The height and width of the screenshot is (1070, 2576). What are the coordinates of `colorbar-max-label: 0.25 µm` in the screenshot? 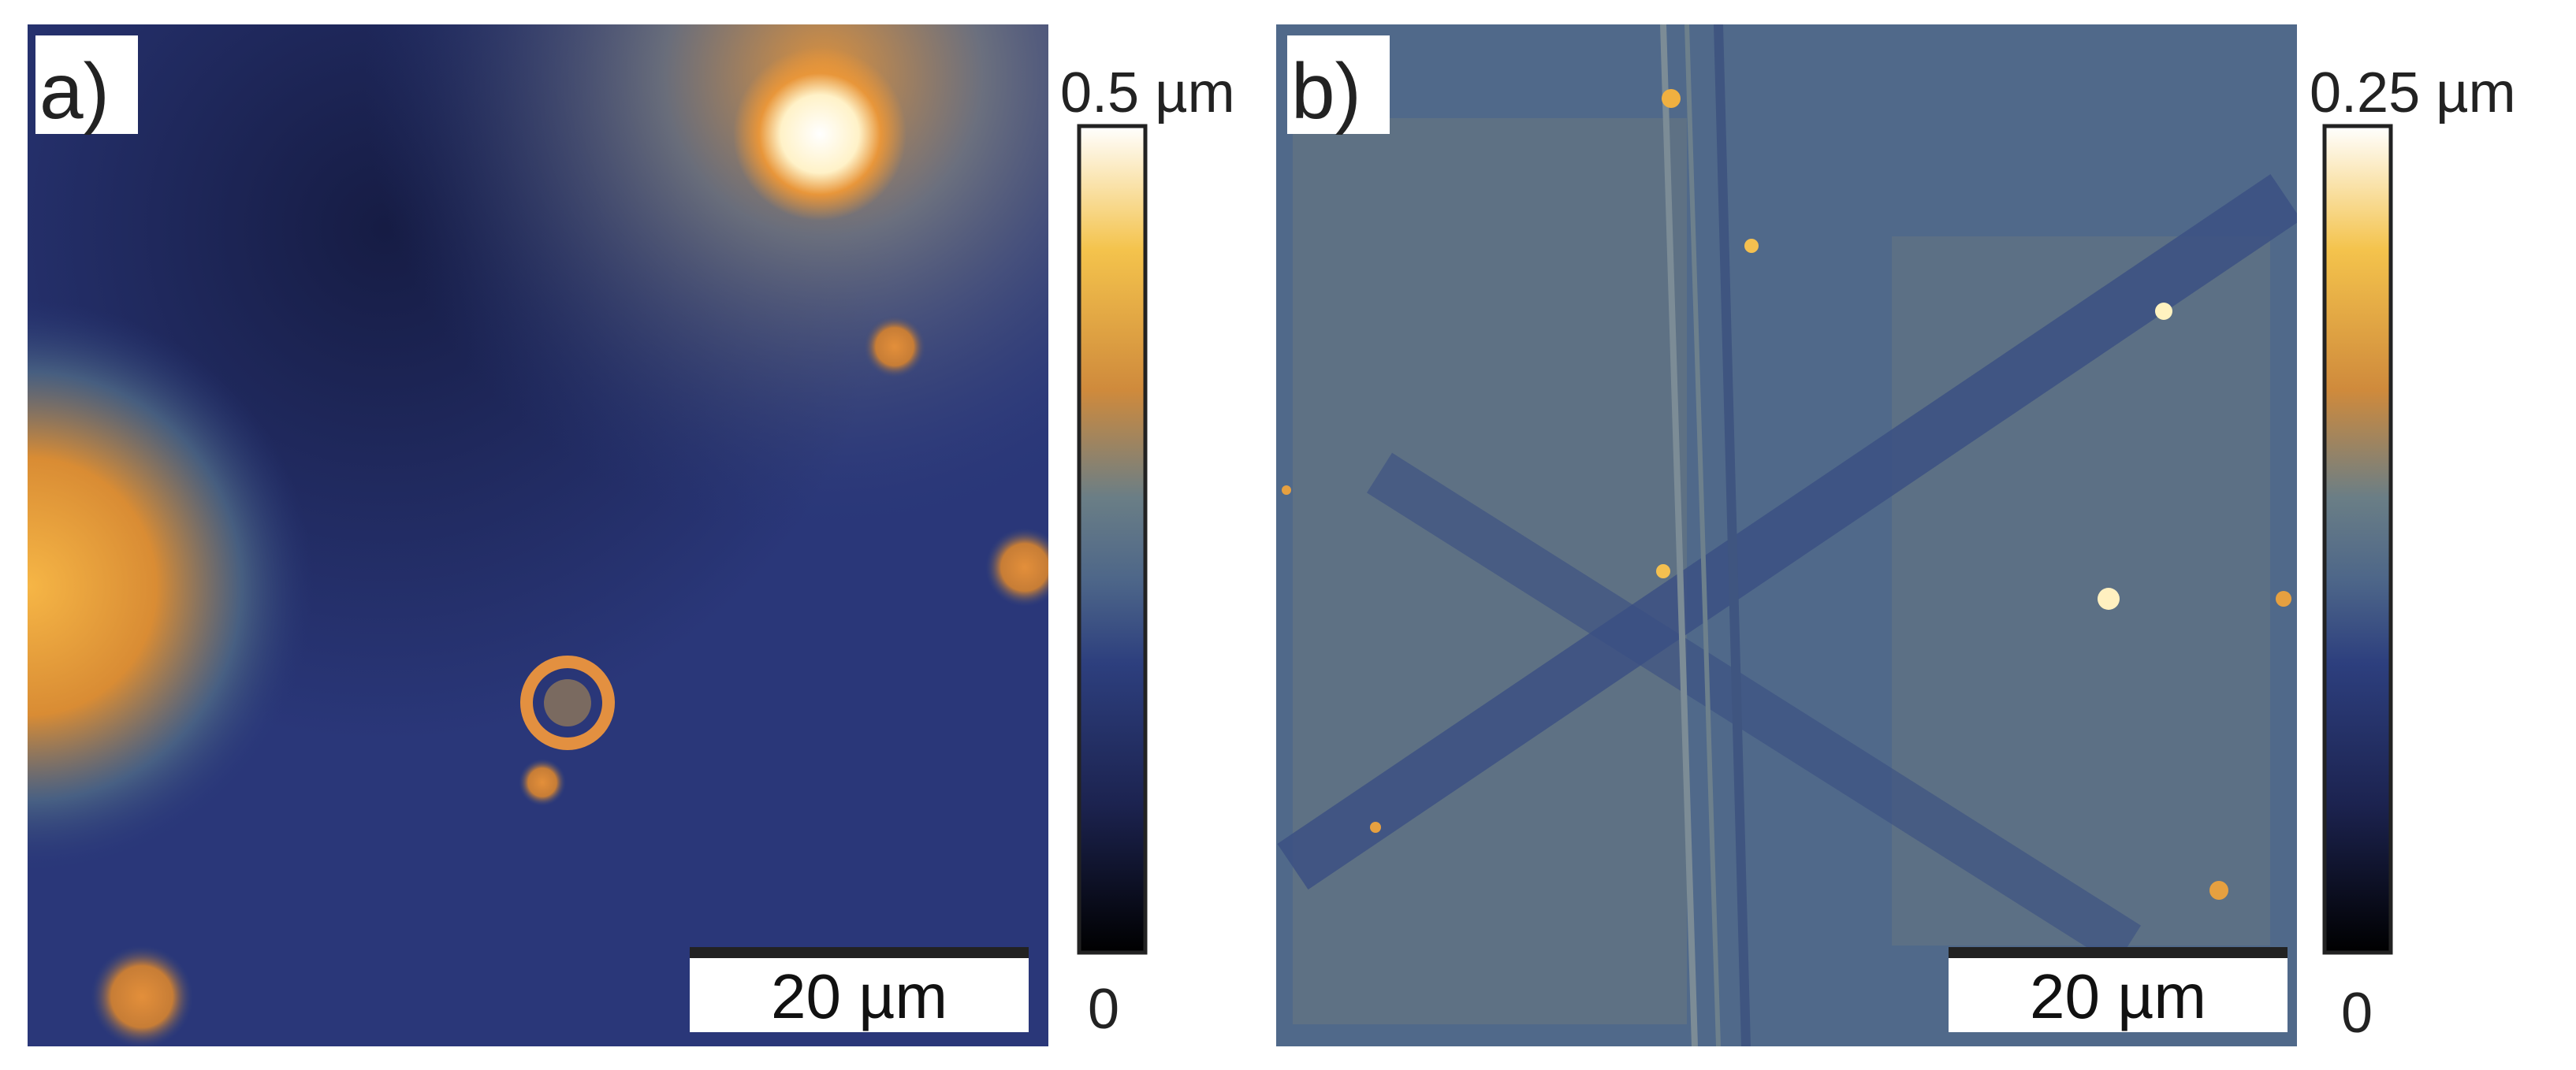 It's located at (2413, 92).